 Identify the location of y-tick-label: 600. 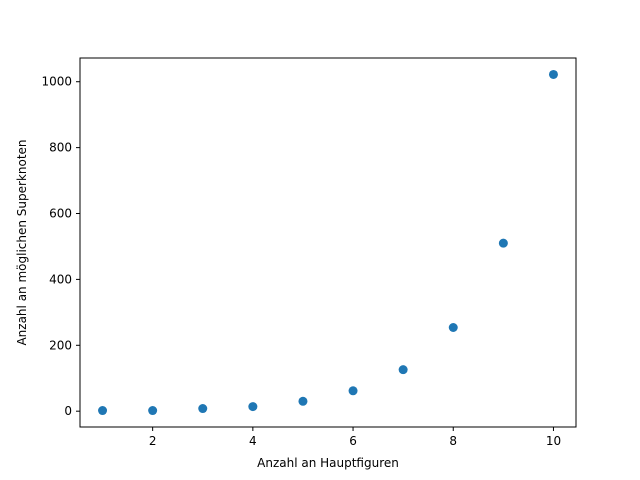
(60, 214).